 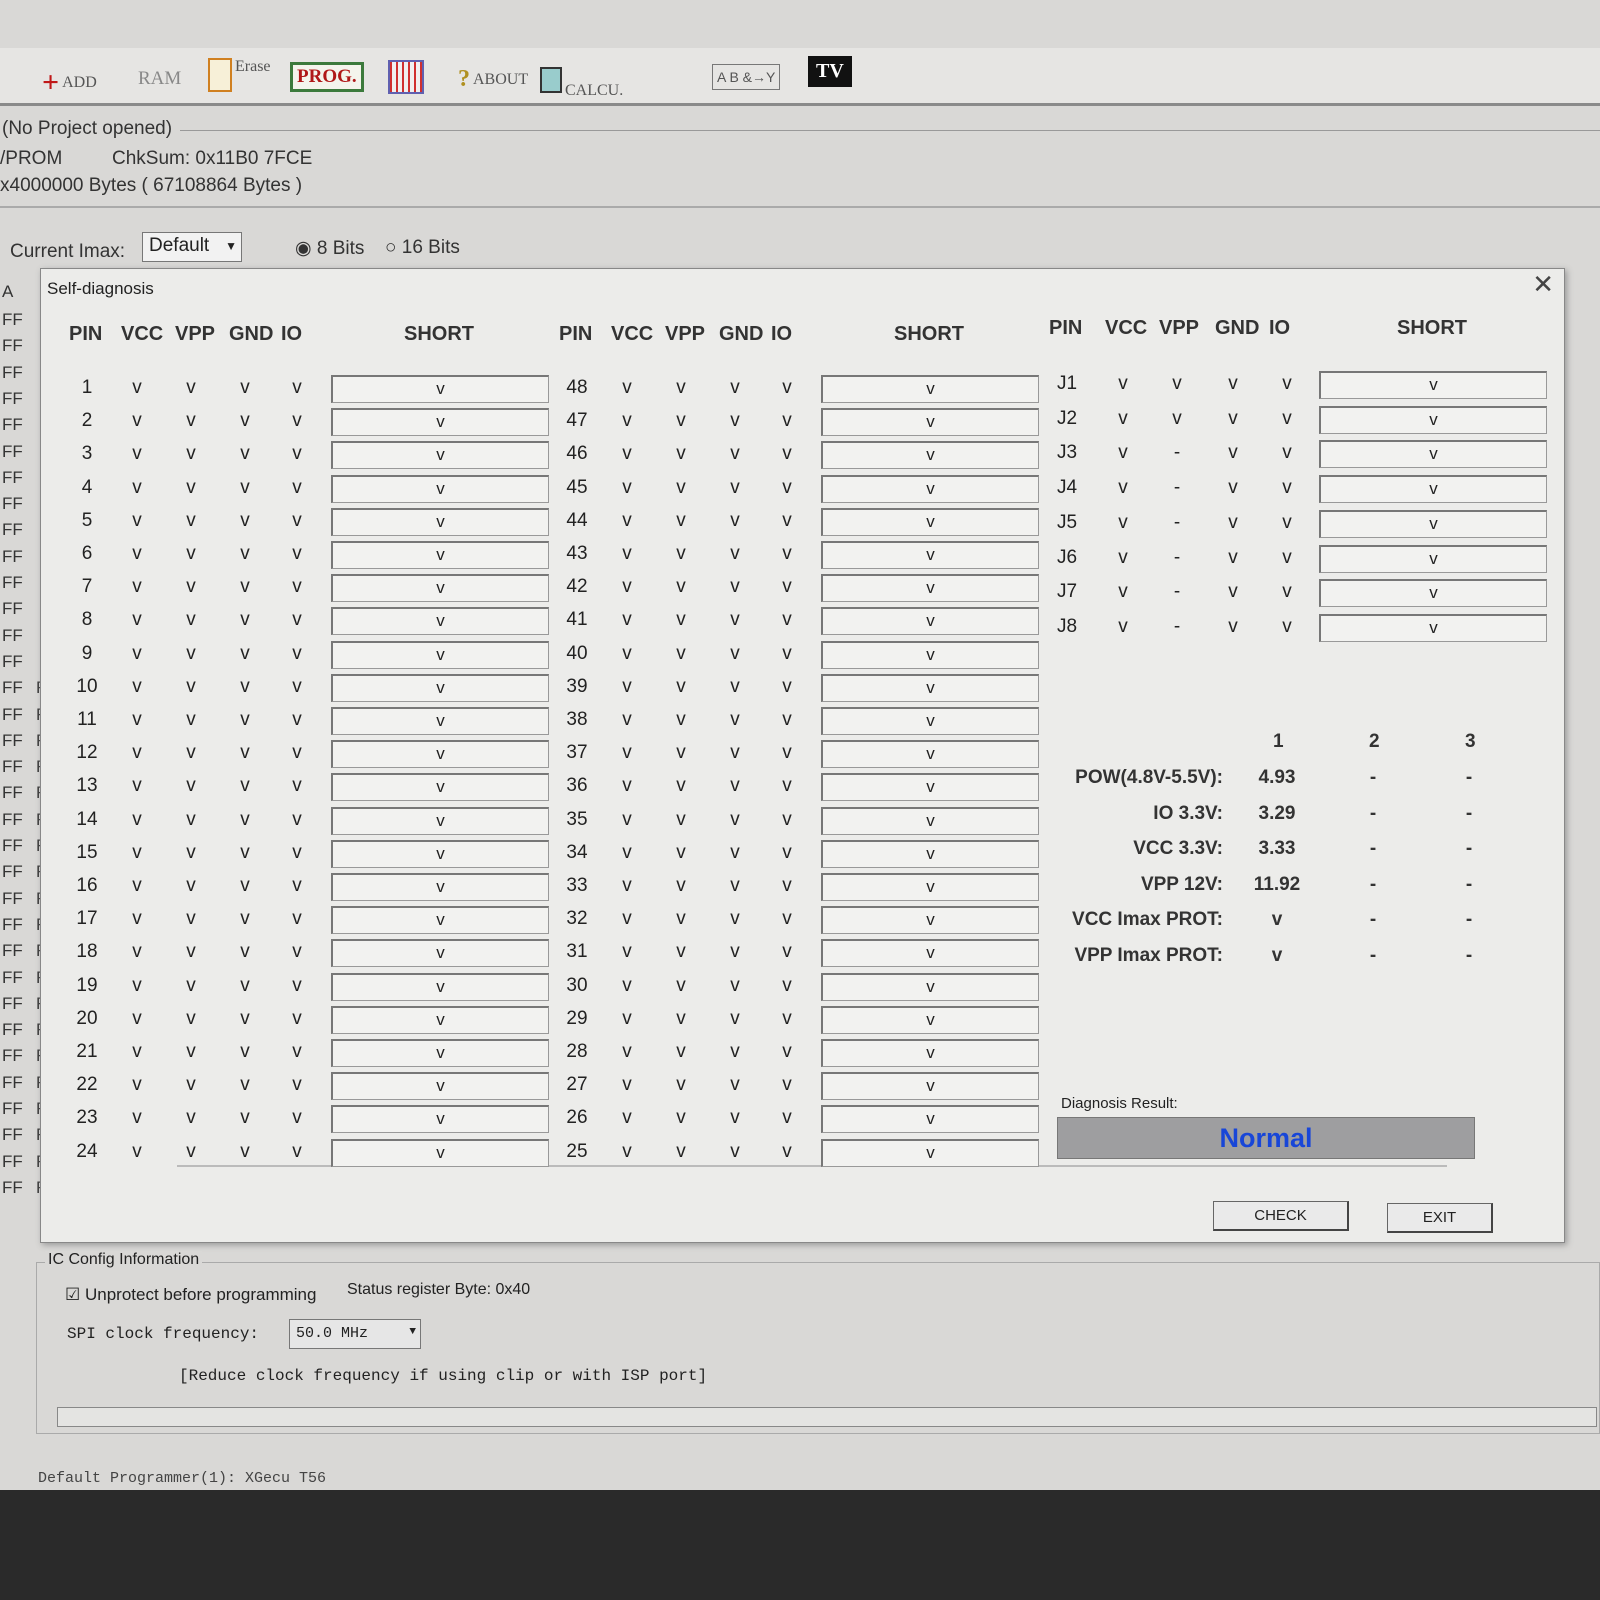 What do you see at coordinates (406, 77) in the screenshot?
I see `chip-icon` at bounding box center [406, 77].